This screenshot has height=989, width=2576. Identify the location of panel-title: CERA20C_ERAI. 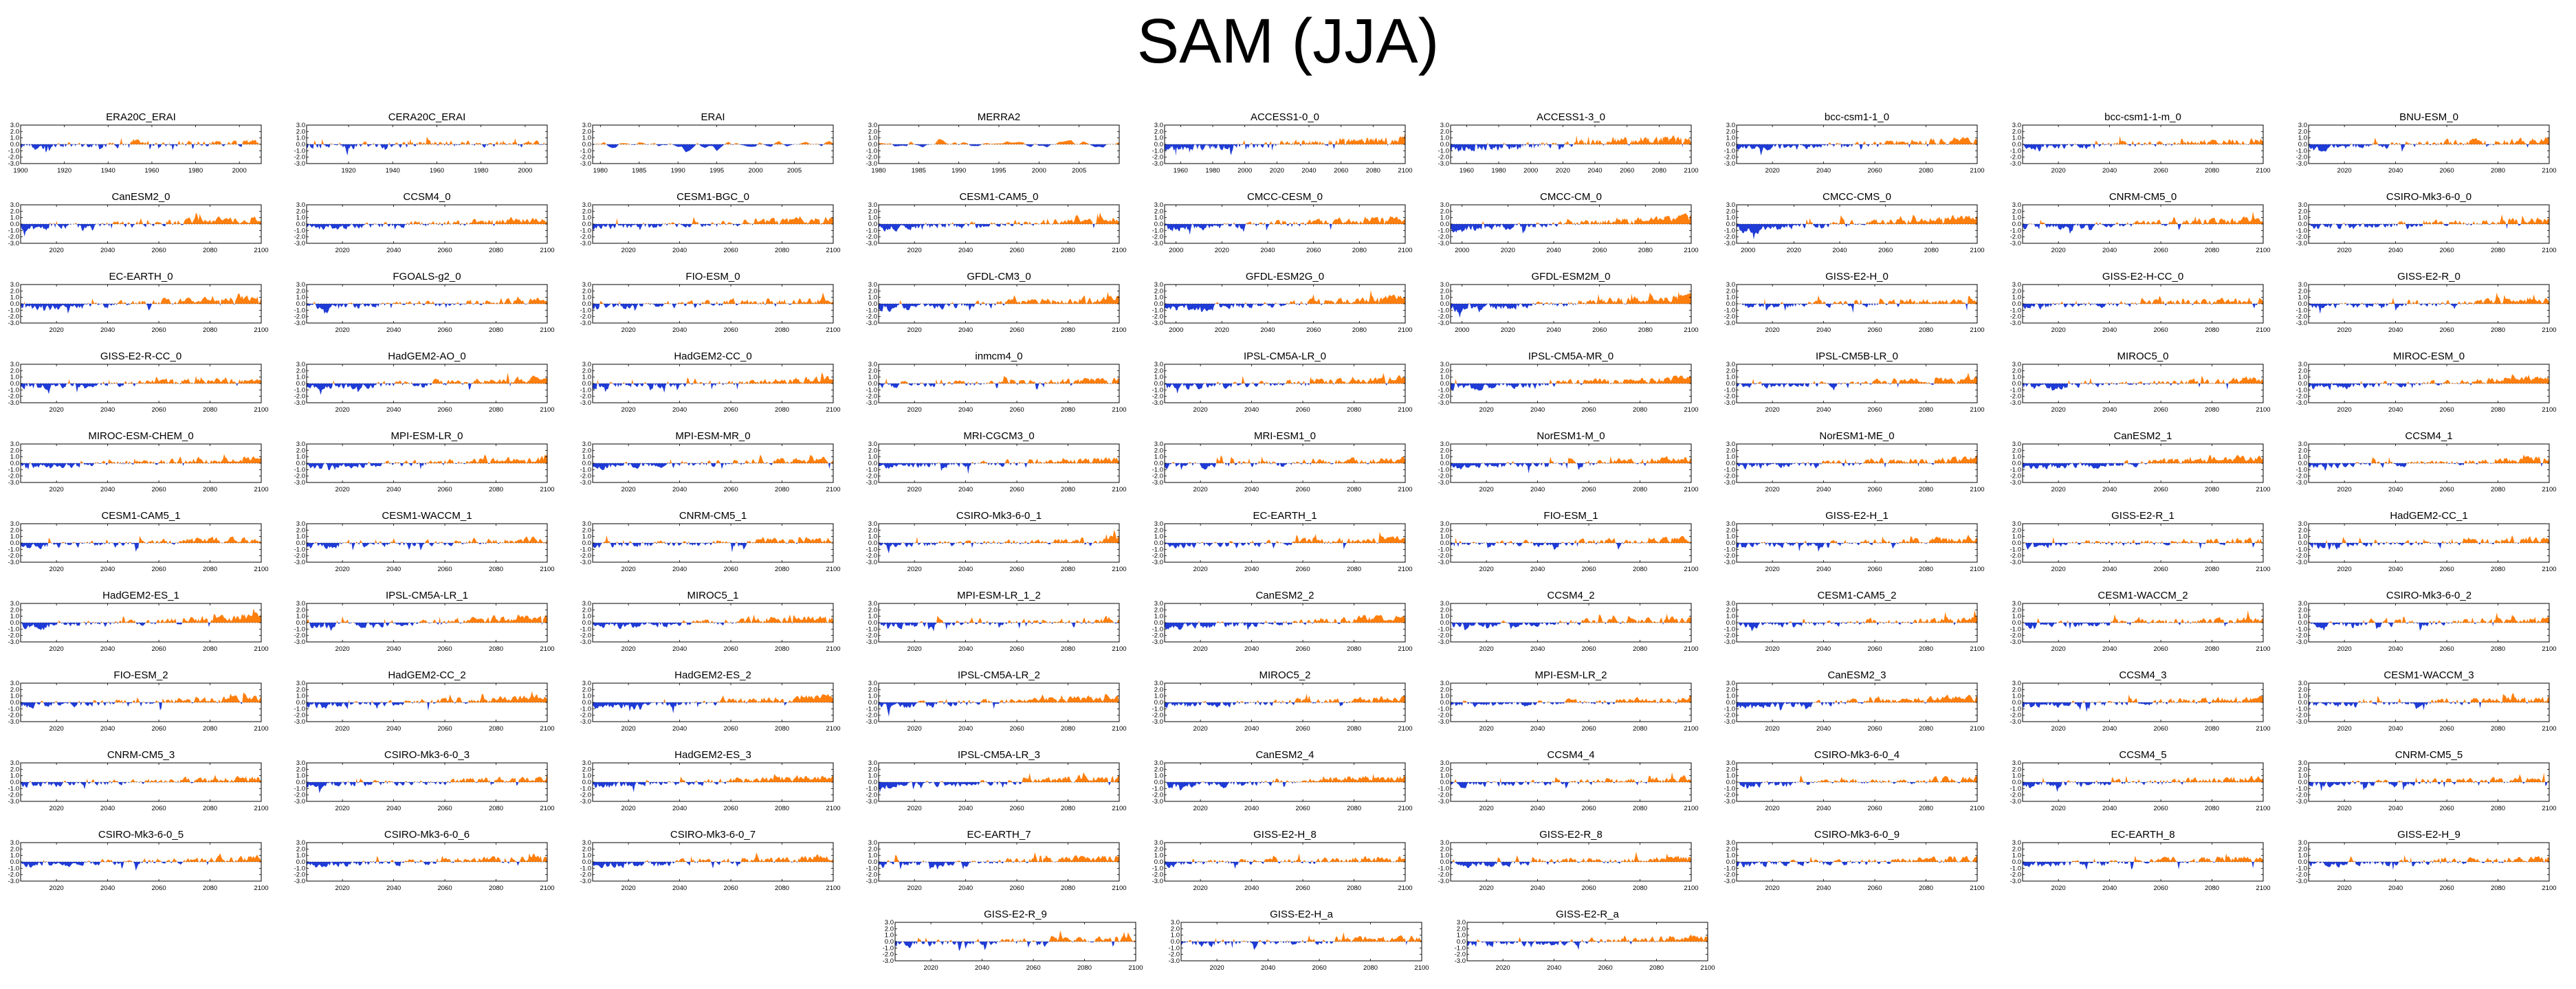
(427, 117).